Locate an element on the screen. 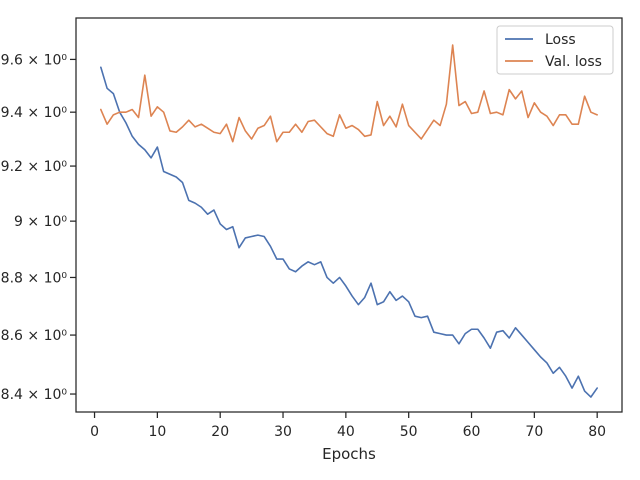  y-tick-label: 9.6 × 10⁰ is located at coordinates (34, 60).